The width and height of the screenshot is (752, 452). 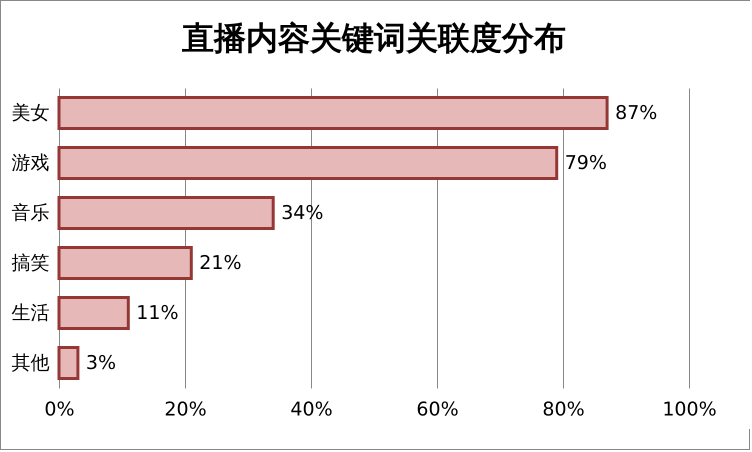 What do you see at coordinates (437, 409) in the screenshot?
I see `x-tick-label: 60%` at bounding box center [437, 409].